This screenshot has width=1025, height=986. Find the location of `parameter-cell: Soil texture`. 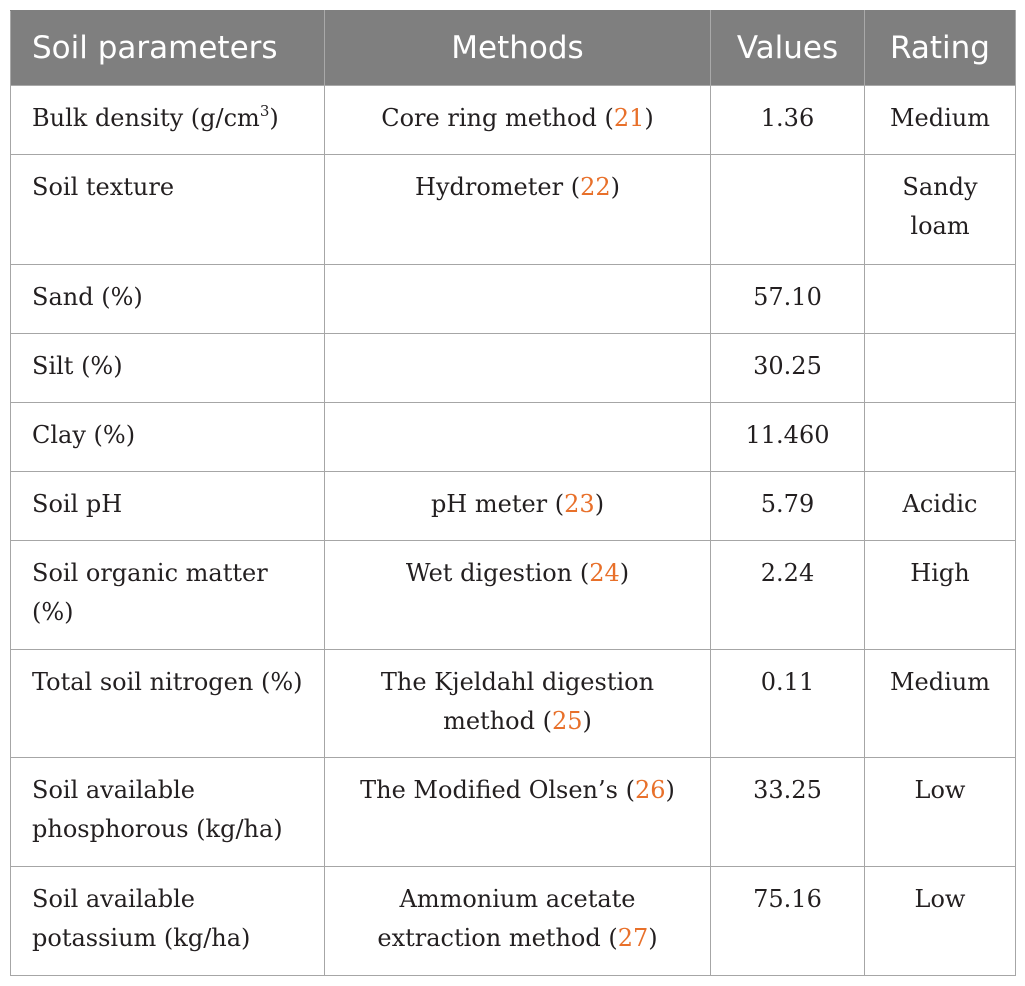

parameter-cell: Soil texture is located at coordinates (167, 209).